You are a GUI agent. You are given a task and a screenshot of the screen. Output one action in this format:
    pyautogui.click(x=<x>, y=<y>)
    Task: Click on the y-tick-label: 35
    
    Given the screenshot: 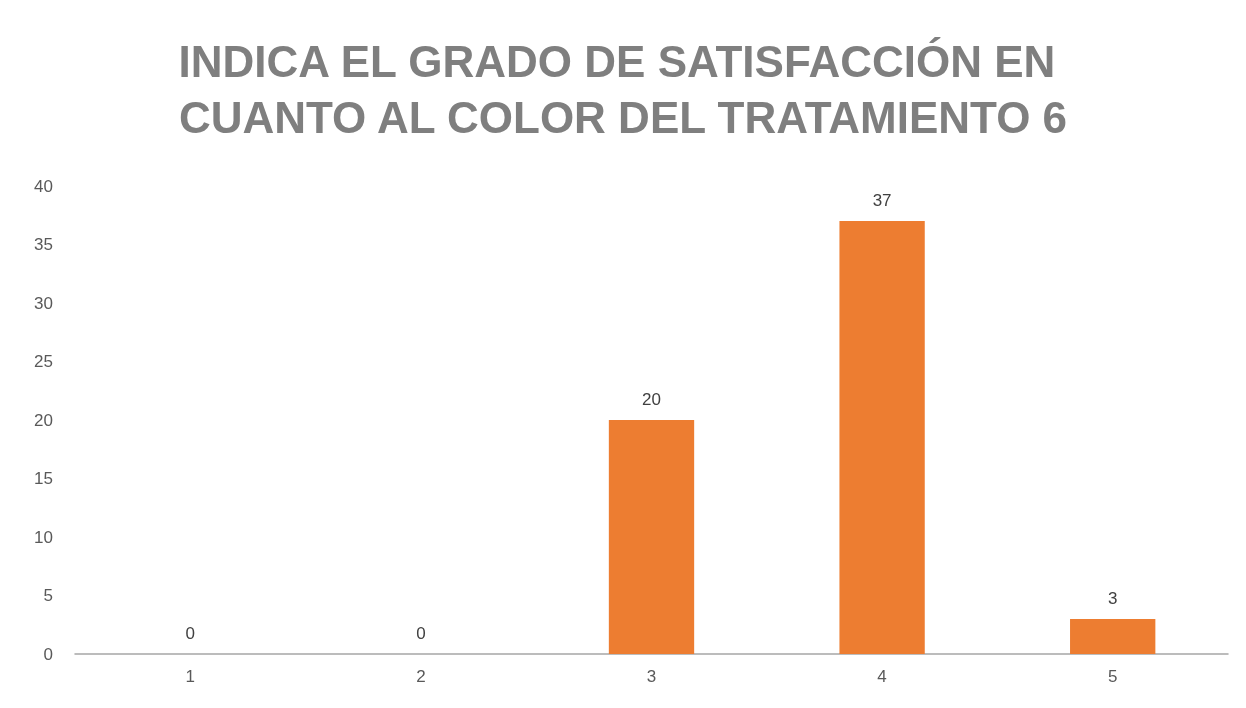 What is the action you would take?
    pyautogui.click(x=43, y=244)
    